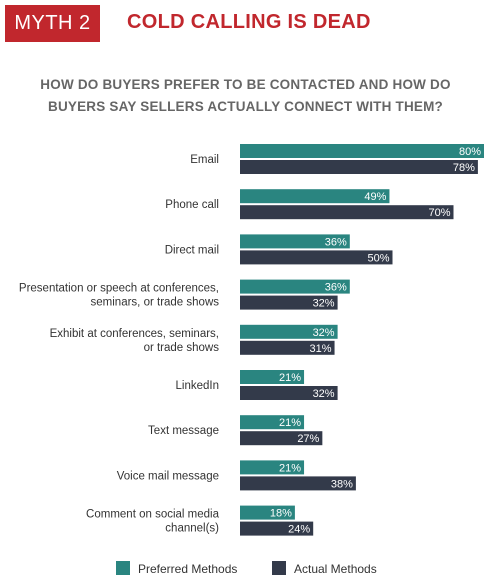  What do you see at coordinates (299, 530) in the screenshot?
I see `actual-value-label: 24%` at bounding box center [299, 530].